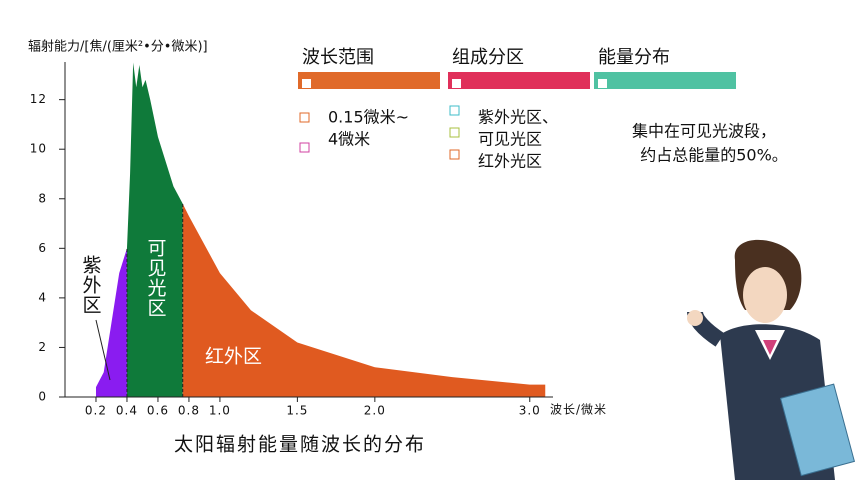 The height and width of the screenshot is (484, 860). I want to click on x-tick-label: 0.6, so click(158, 411).